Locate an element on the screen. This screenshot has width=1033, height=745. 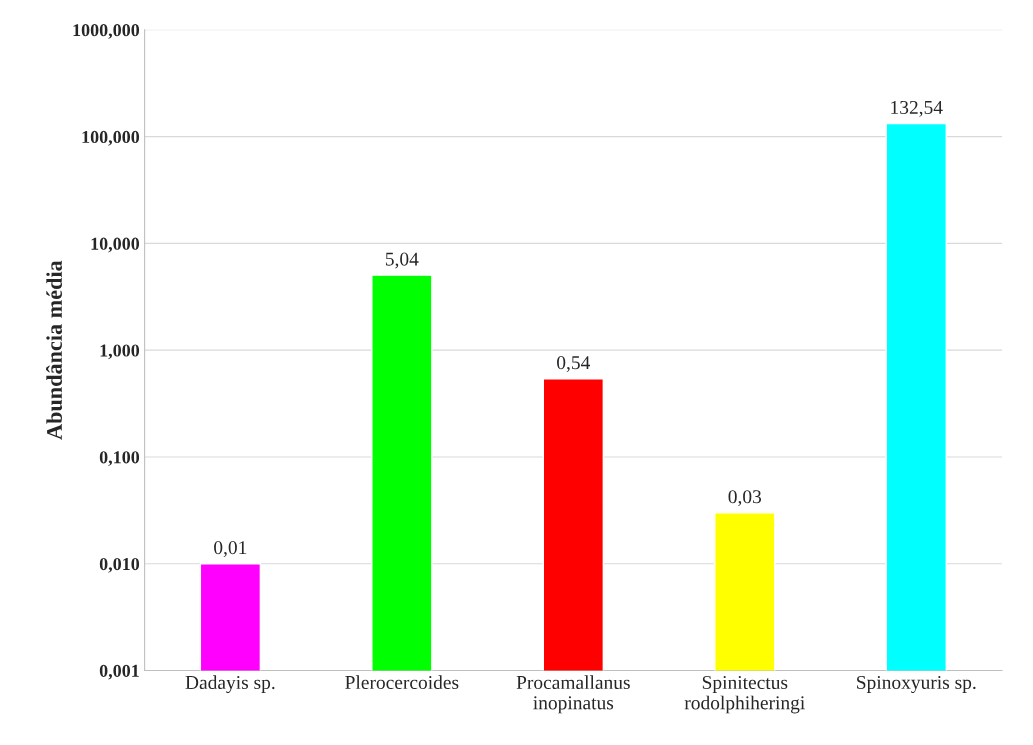
y-tick-label: 0,001 is located at coordinates (119, 672).